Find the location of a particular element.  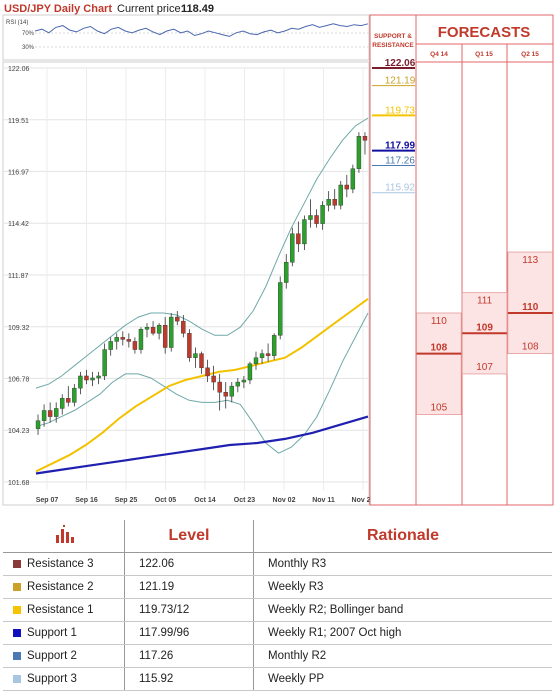

level-value: 117.99/96 is located at coordinates (189, 633).